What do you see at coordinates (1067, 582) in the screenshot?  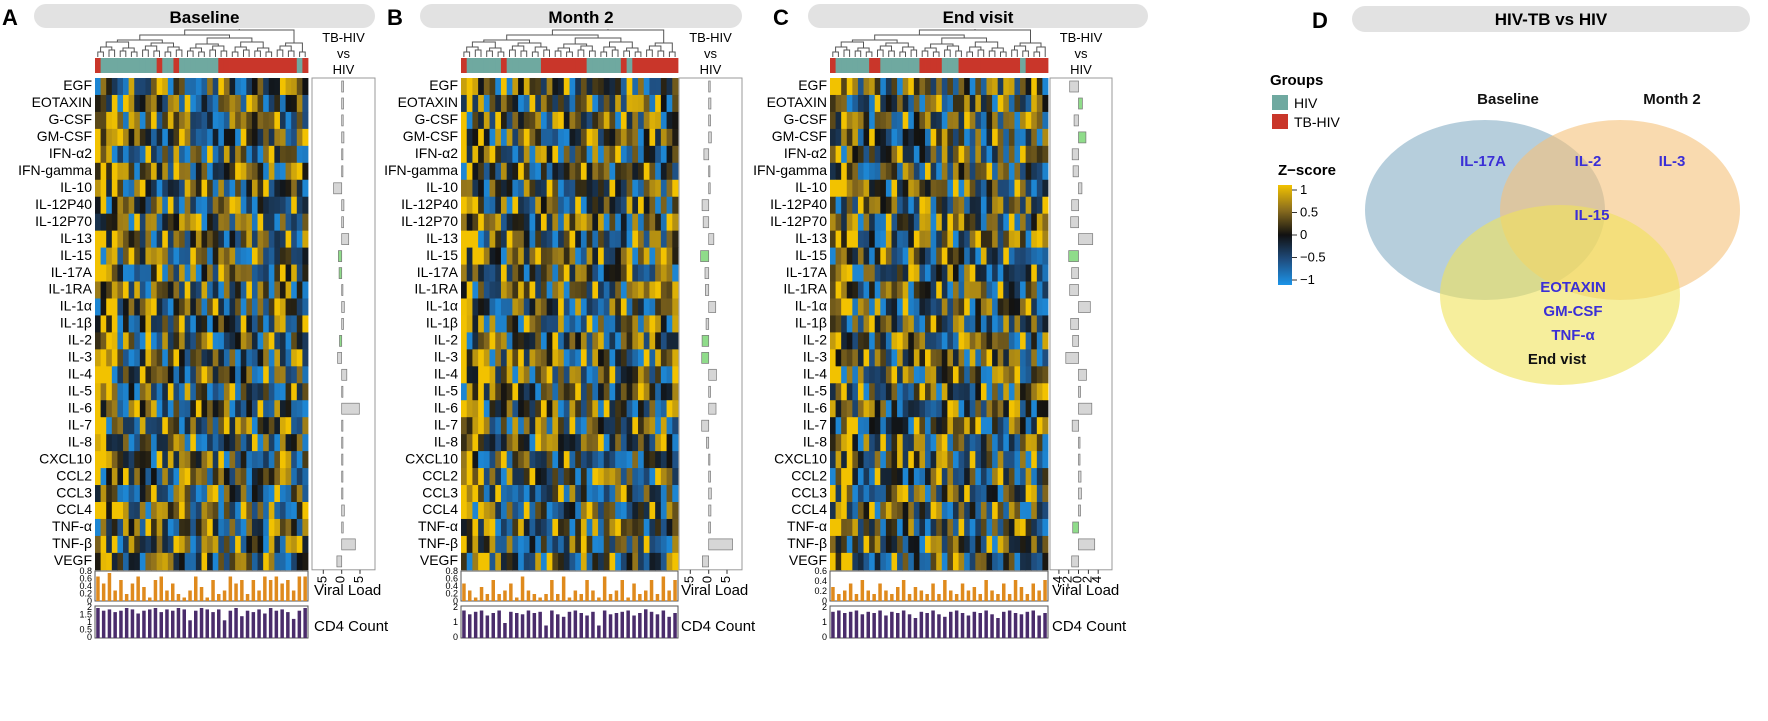 I see `fc-axis-label: -2` at bounding box center [1067, 582].